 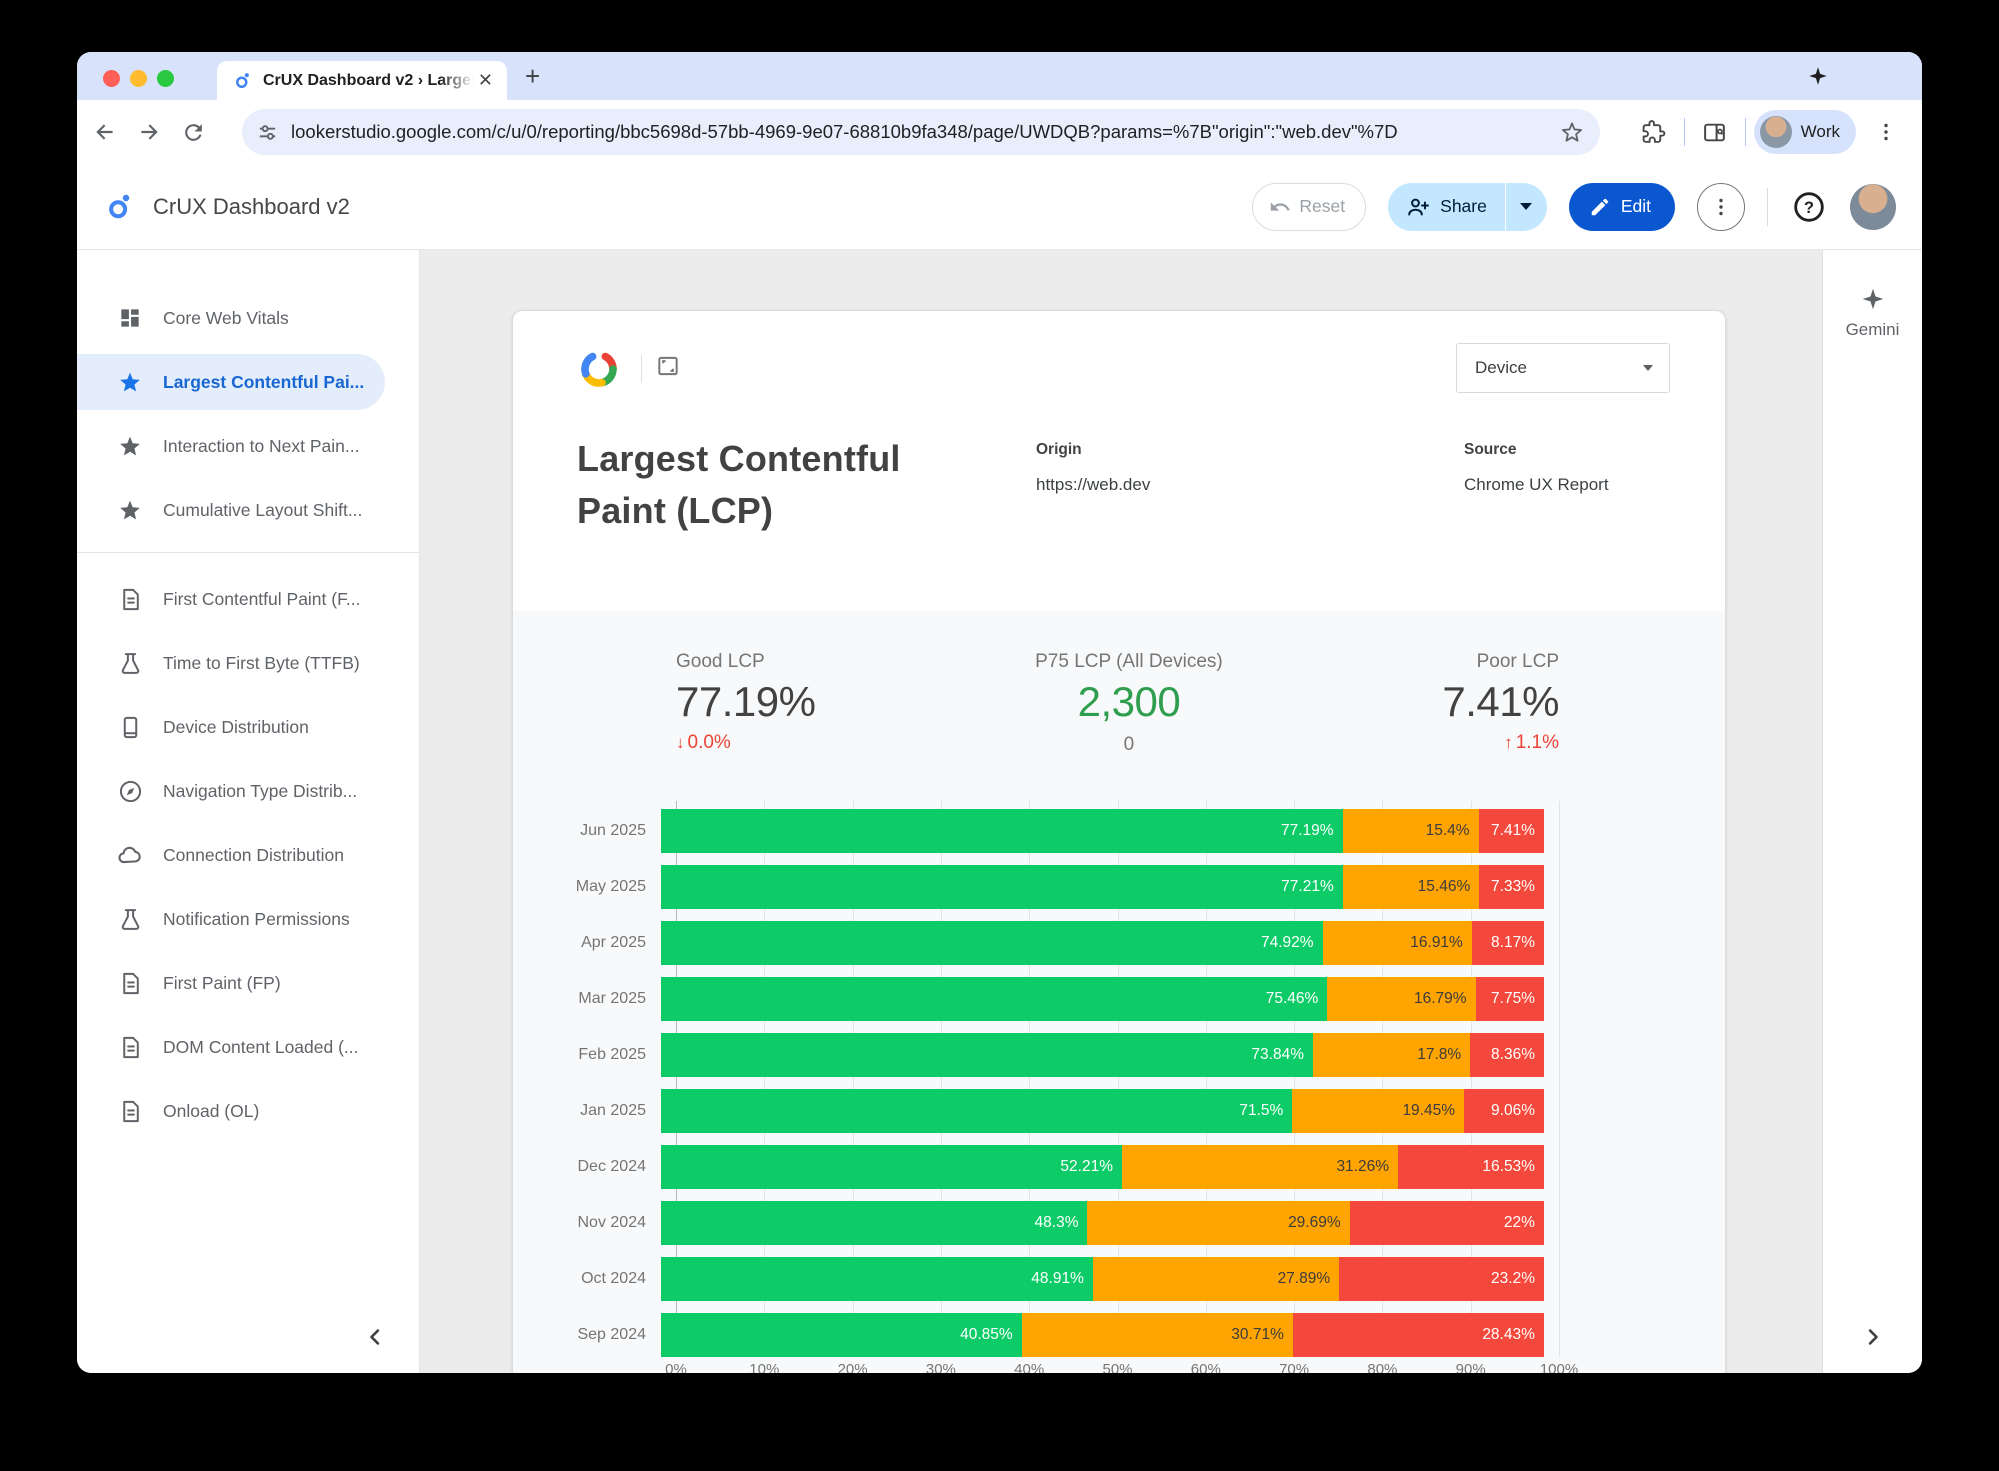 What do you see at coordinates (1508, 742) in the screenshot?
I see `arrow-up-icon: ↑` at bounding box center [1508, 742].